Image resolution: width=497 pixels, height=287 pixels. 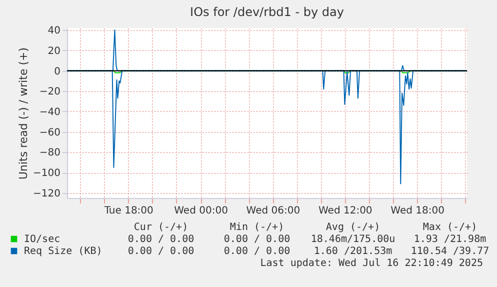 I want to click on legend-label: Req Size (KB), so click(x=63, y=251).